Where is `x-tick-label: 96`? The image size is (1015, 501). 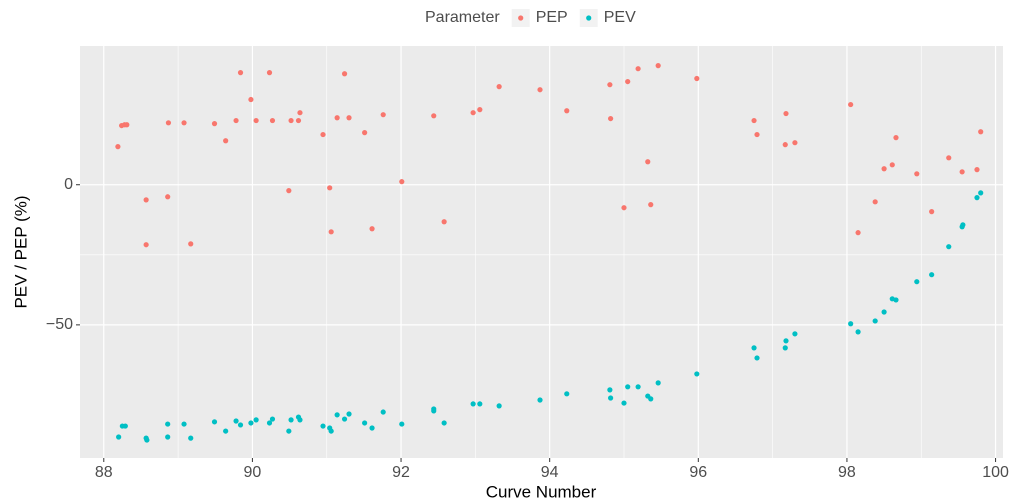
x-tick-label: 96 is located at coordinates (698, 472).